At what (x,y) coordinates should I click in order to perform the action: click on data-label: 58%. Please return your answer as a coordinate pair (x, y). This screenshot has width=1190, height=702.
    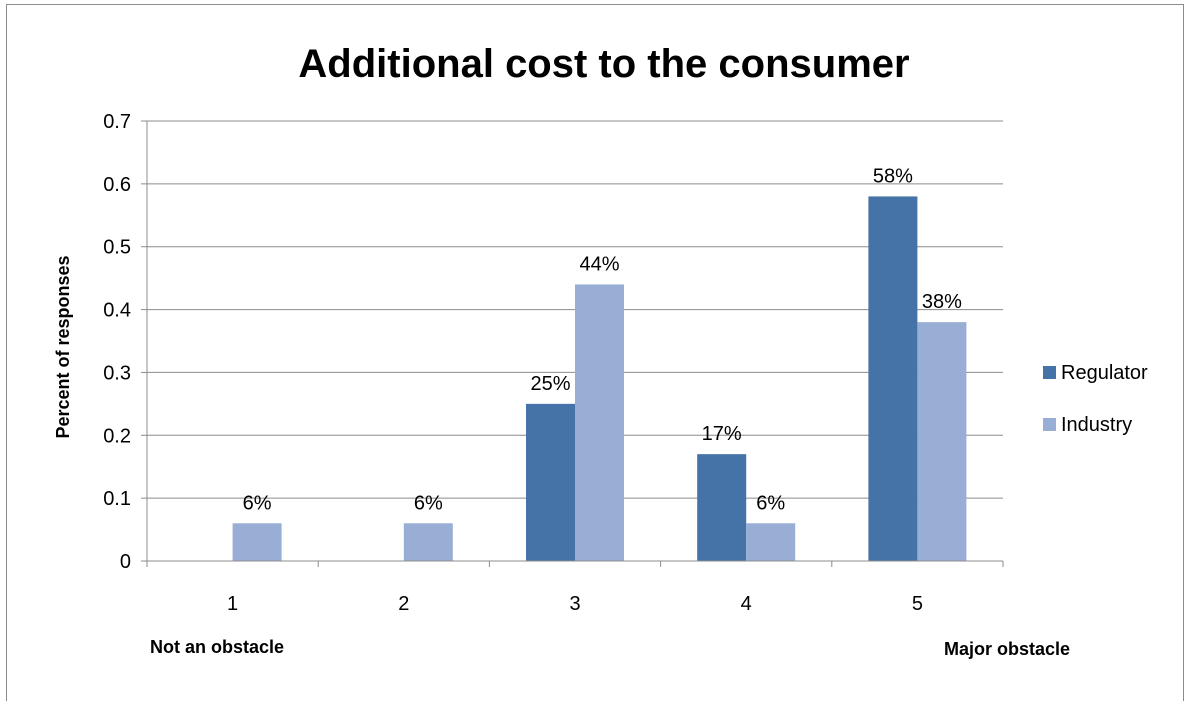
    Looking at the image, I should click on (893, 176).